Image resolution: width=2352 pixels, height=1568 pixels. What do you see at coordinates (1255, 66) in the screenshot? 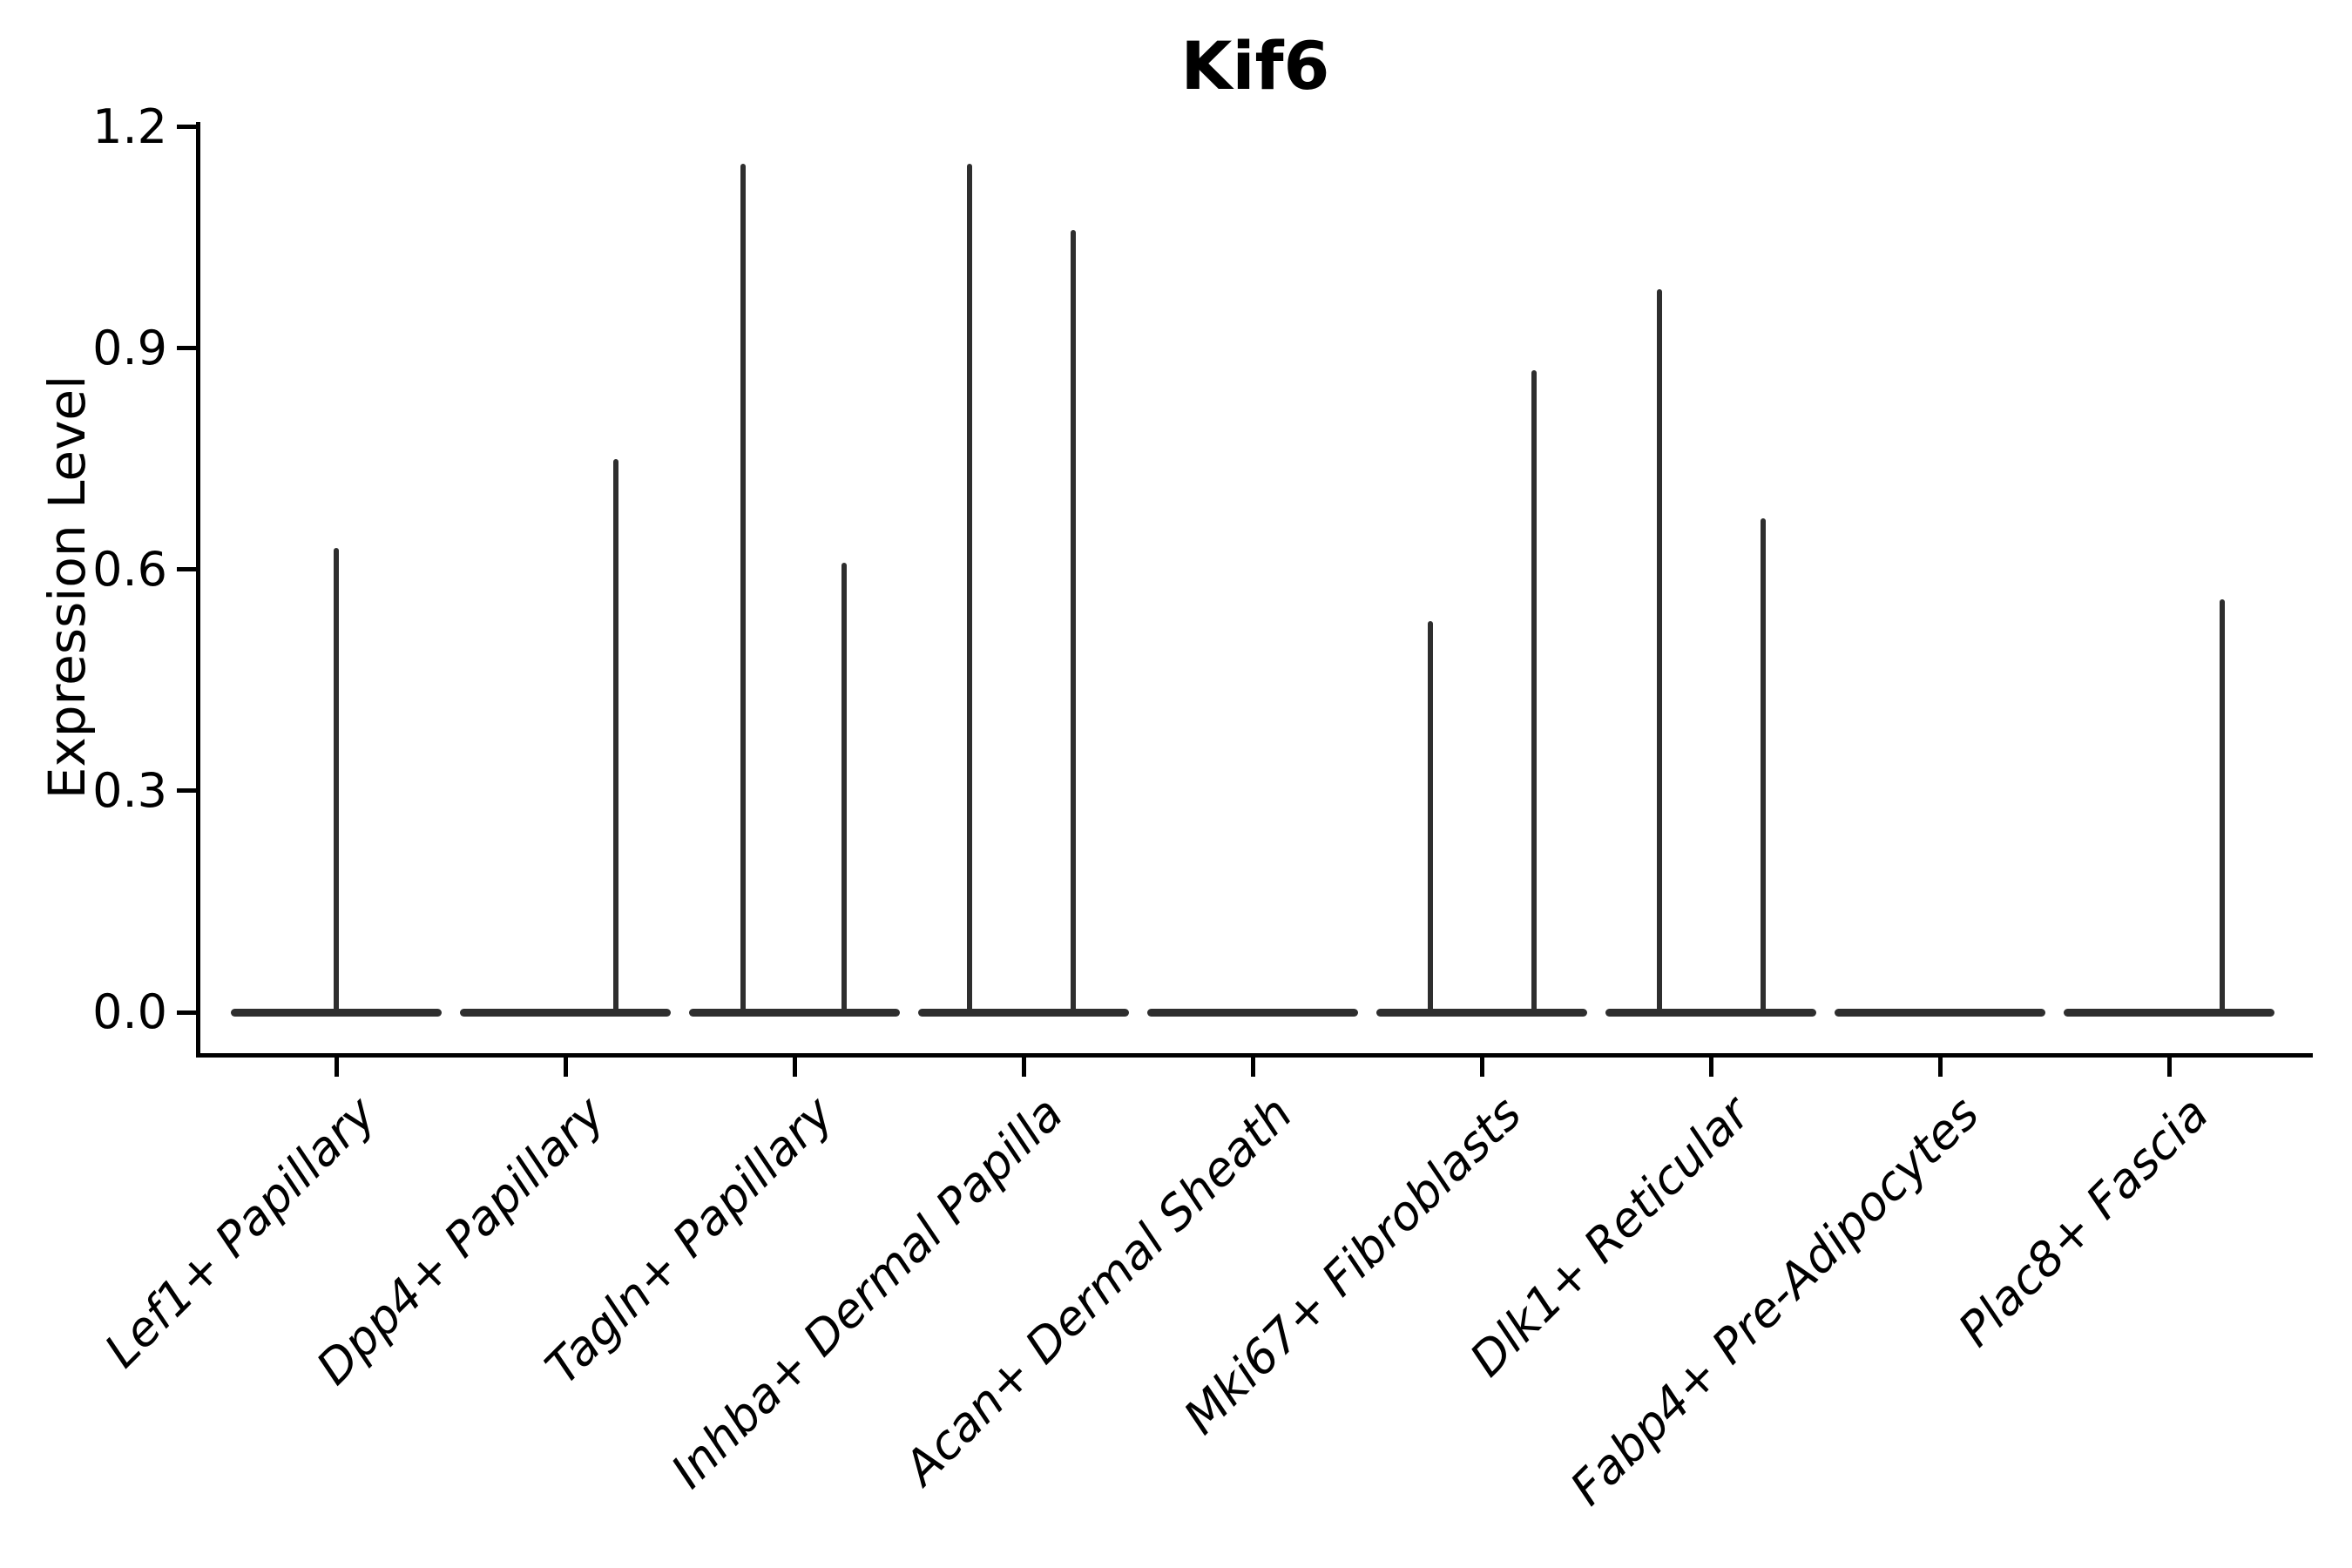
I see `chart-title: Kif6` at bounding box center [1255, 66].